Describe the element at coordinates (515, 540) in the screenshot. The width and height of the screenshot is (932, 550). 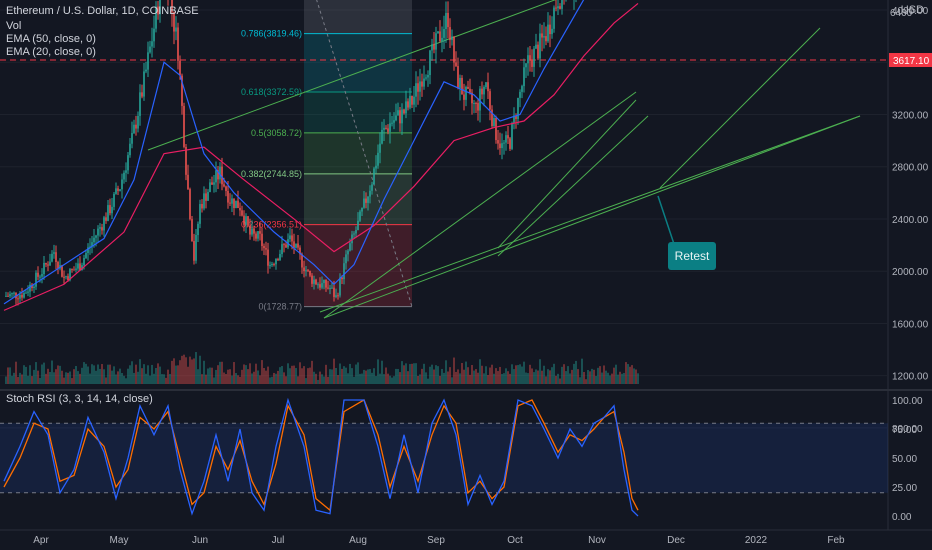
I see `time-tick-label: Oct` at that location.